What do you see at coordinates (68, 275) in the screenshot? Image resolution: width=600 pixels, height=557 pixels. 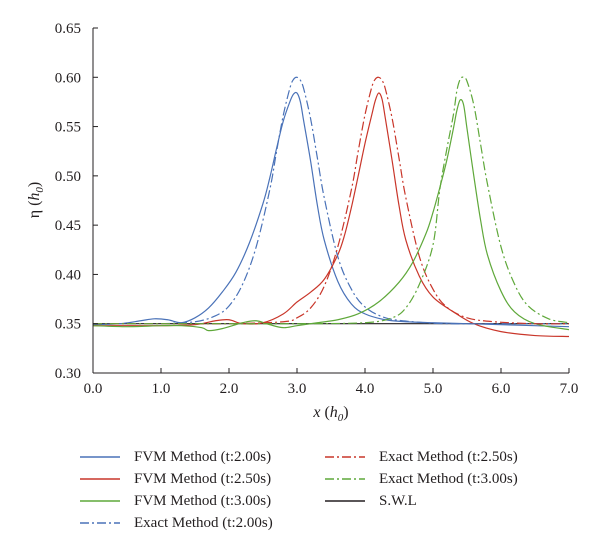 I see `y-tick-label: 0.40` at bounding box center [68, 275].